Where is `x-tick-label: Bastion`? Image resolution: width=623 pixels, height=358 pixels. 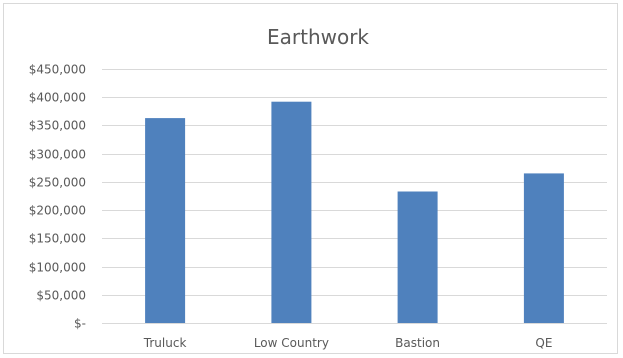
x-tick-label: Bastion is located at coordinates (417, 343).